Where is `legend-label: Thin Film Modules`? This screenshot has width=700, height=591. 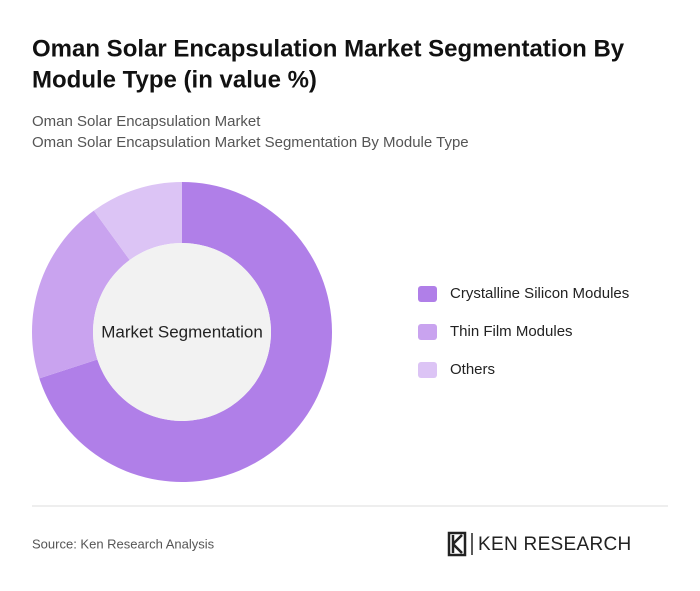
legend-label: Thin Film Modules is located at coordinates (511, 331).